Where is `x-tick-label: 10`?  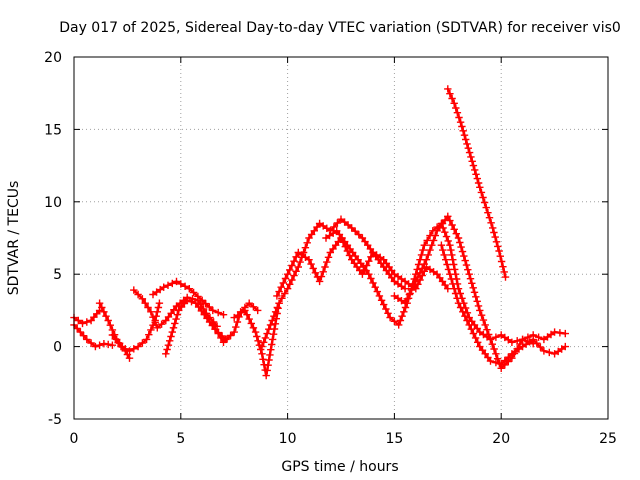
x-tick-label: 10 is located at coordinates (288, 439).